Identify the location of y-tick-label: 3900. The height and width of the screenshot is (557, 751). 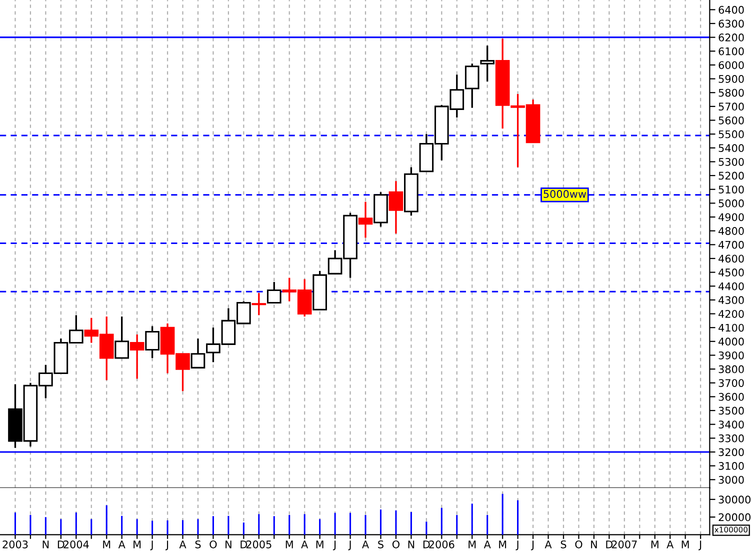
(731, 355).